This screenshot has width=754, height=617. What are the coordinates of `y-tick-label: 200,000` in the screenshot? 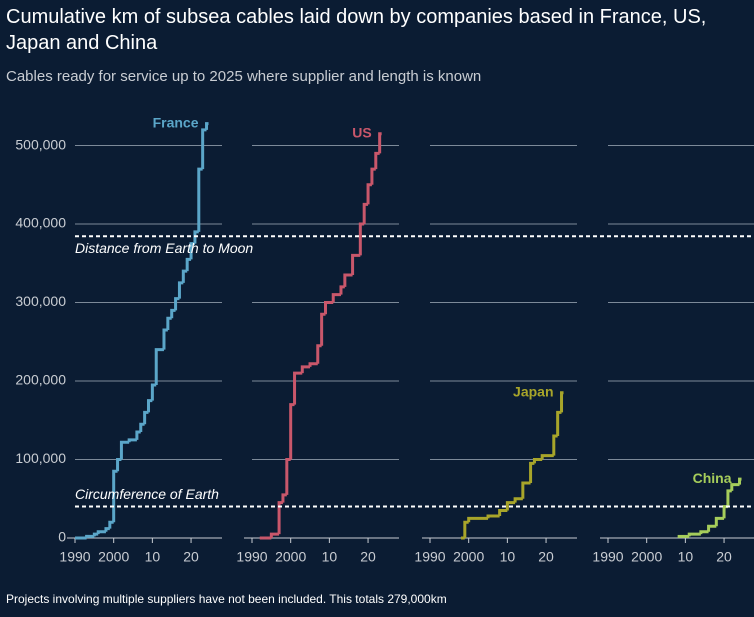 It's located at (40, 380).